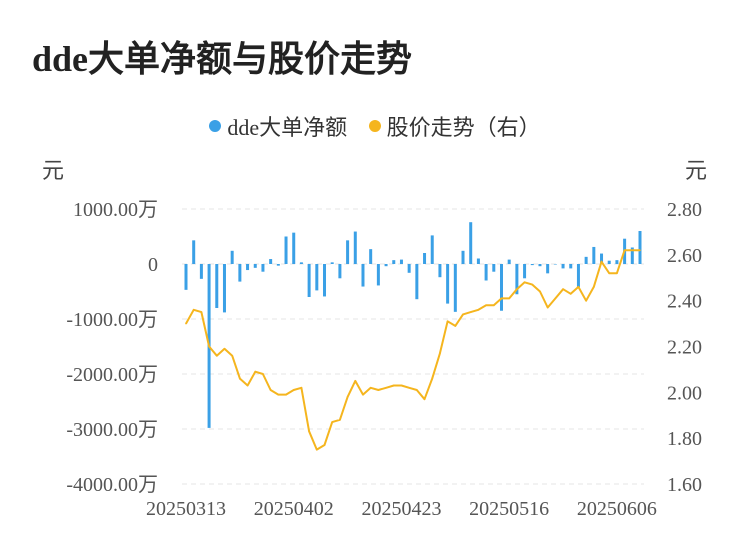 This screenshot has height=558, width=750. What do you see at coordinates (684, 347) in the screenshot?
I see `right-axis: 2.80 2.60 2.40 2.20 2.00 1.80 1.60` at bounding box center [684, 347].